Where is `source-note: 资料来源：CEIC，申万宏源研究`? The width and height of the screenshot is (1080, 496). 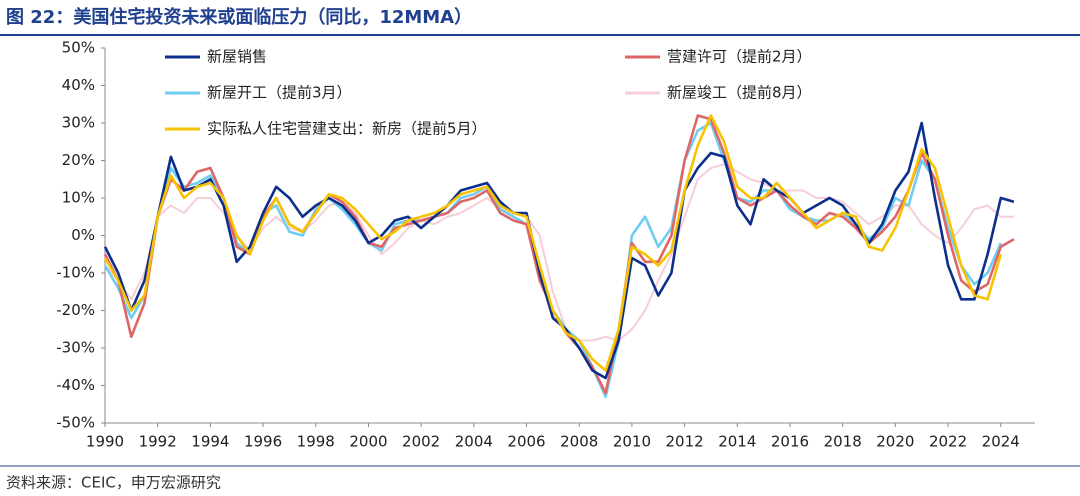
source-note: 资料来源：CEIC，申万宏源研究 is located at coordinates (113, 483).